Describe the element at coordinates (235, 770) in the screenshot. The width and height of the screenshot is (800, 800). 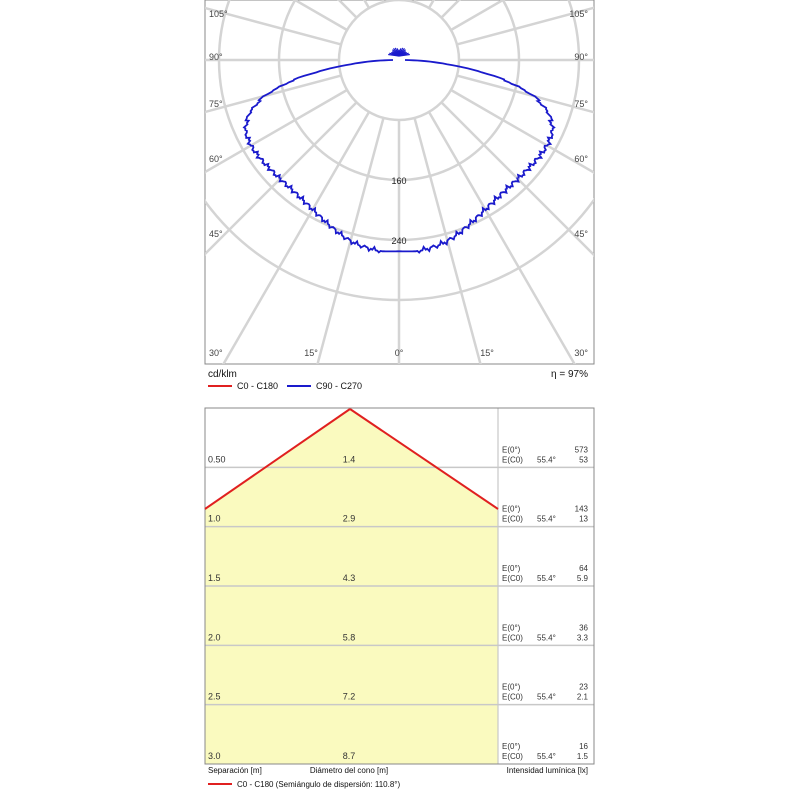
I see `column-label-separation: Separación [m]` at that location.